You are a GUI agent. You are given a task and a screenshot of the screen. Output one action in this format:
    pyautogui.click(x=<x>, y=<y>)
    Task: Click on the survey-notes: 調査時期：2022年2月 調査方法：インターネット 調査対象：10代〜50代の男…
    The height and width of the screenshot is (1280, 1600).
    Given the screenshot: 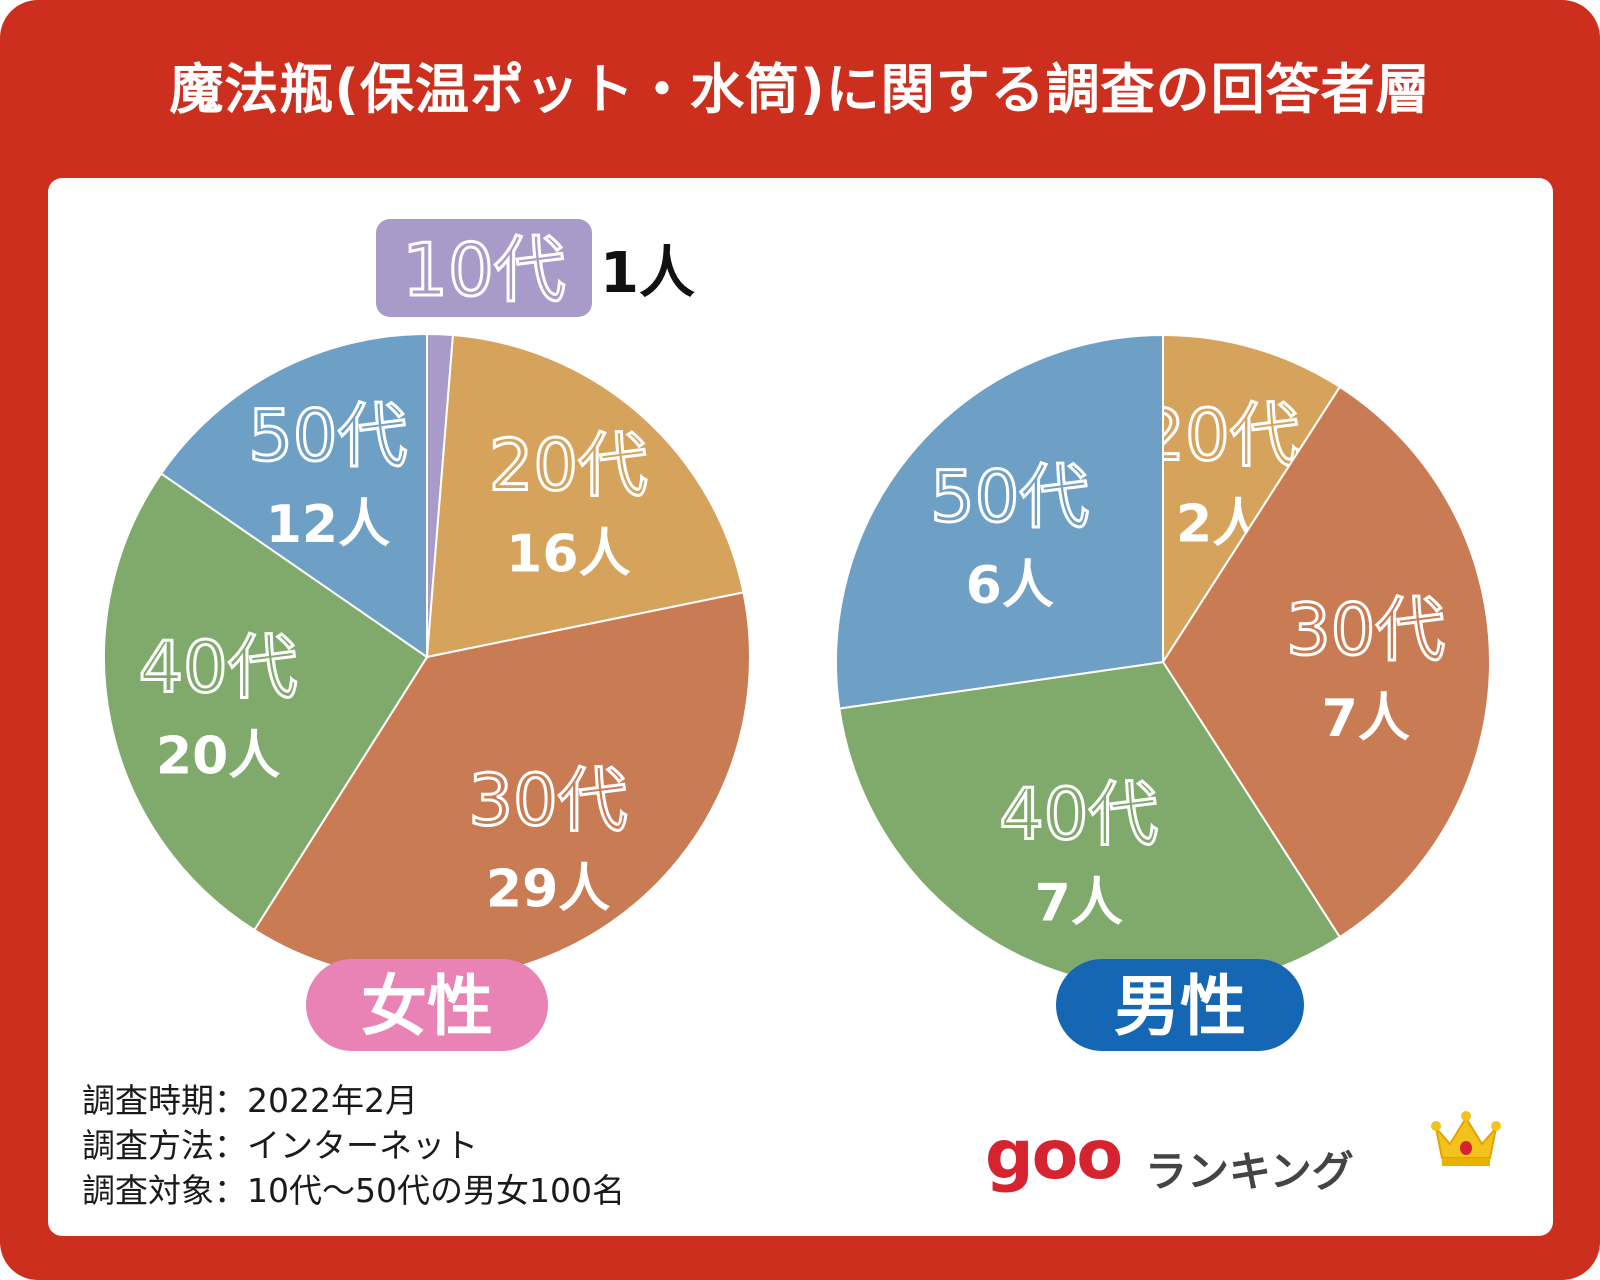 What is the action you would take?
    pyautogui.click(x=353, y=1145)
    